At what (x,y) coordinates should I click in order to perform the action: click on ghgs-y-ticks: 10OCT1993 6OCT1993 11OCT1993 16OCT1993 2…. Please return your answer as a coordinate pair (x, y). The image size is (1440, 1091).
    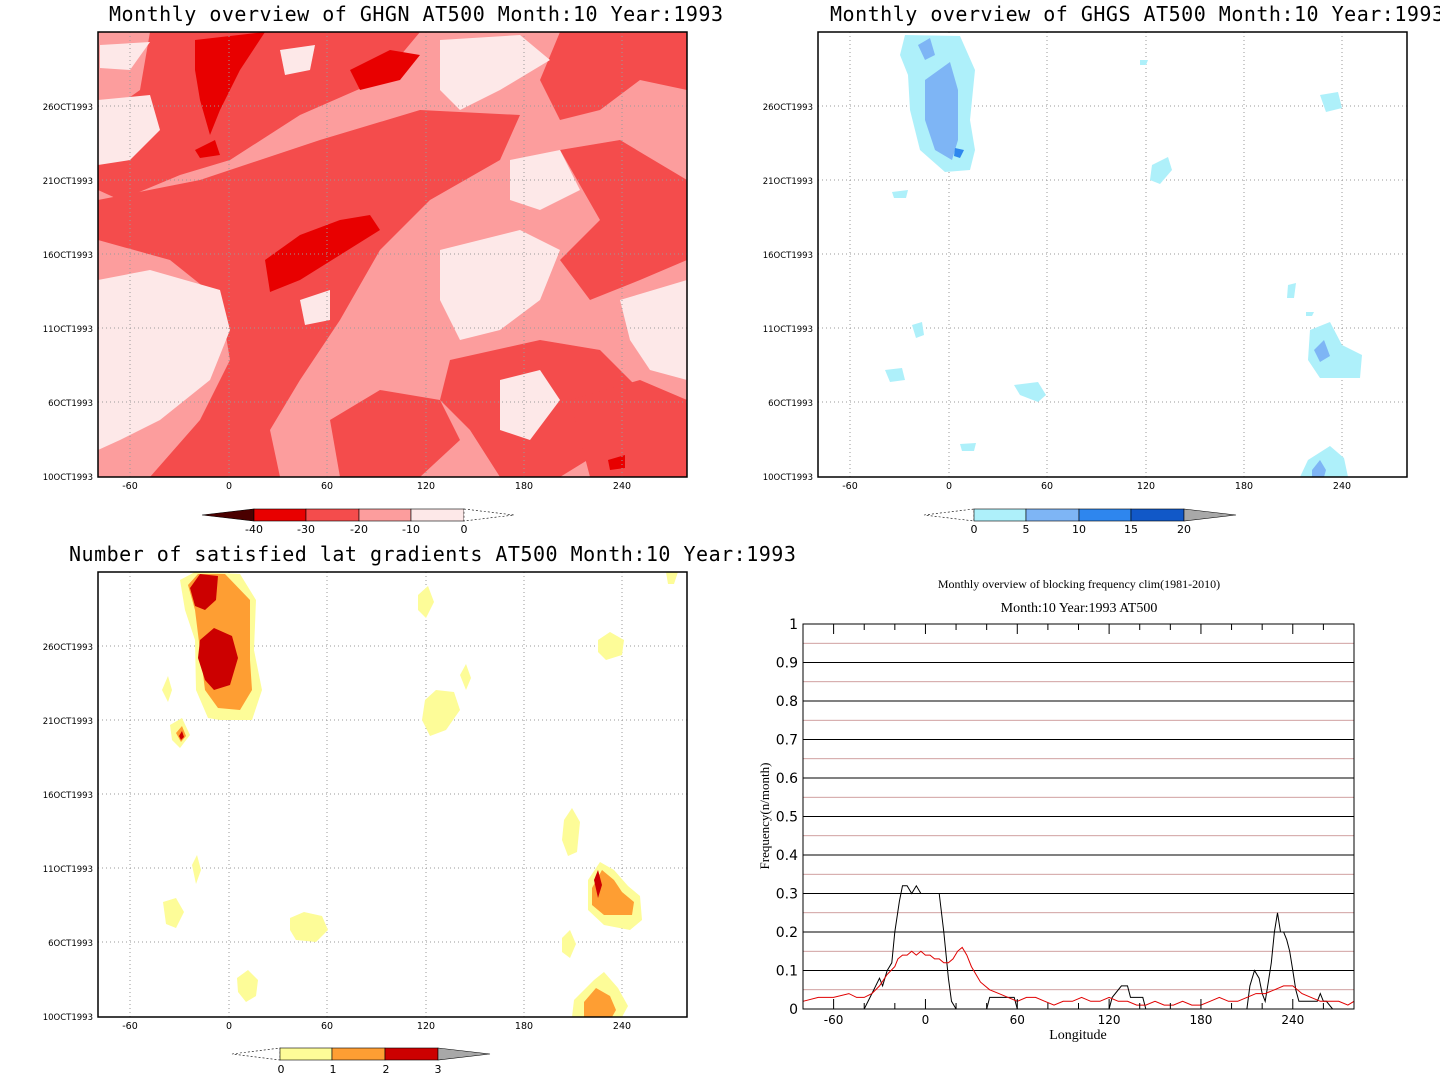
    Looking at the image, I should click on (788, 293).